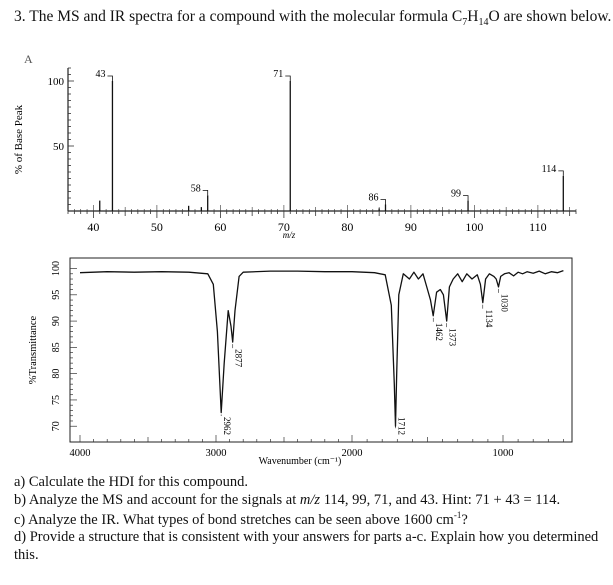  Describe the element at coordinates (457, 515) in the screenshot. I see `part-c-superscript: -1` at that location.